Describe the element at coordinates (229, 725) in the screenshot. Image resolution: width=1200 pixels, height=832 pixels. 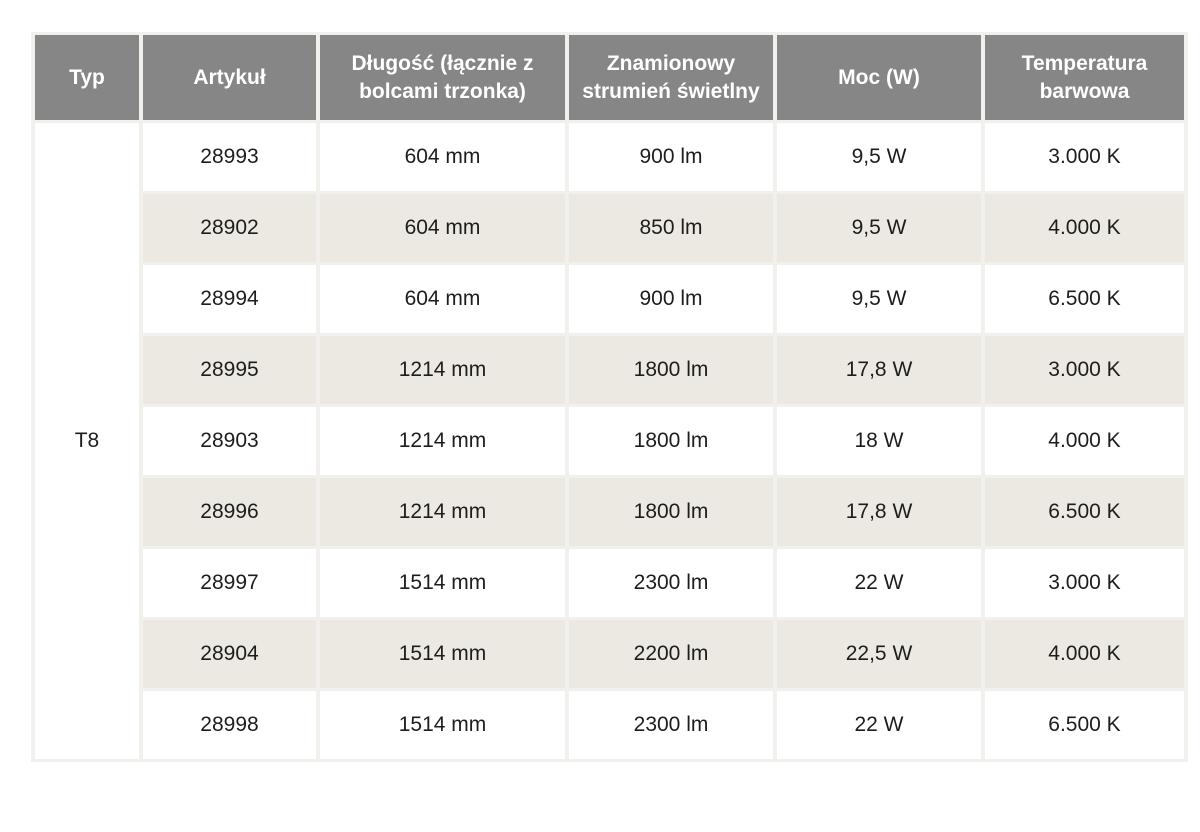
I see `cell-artykul: 28998` at that location.